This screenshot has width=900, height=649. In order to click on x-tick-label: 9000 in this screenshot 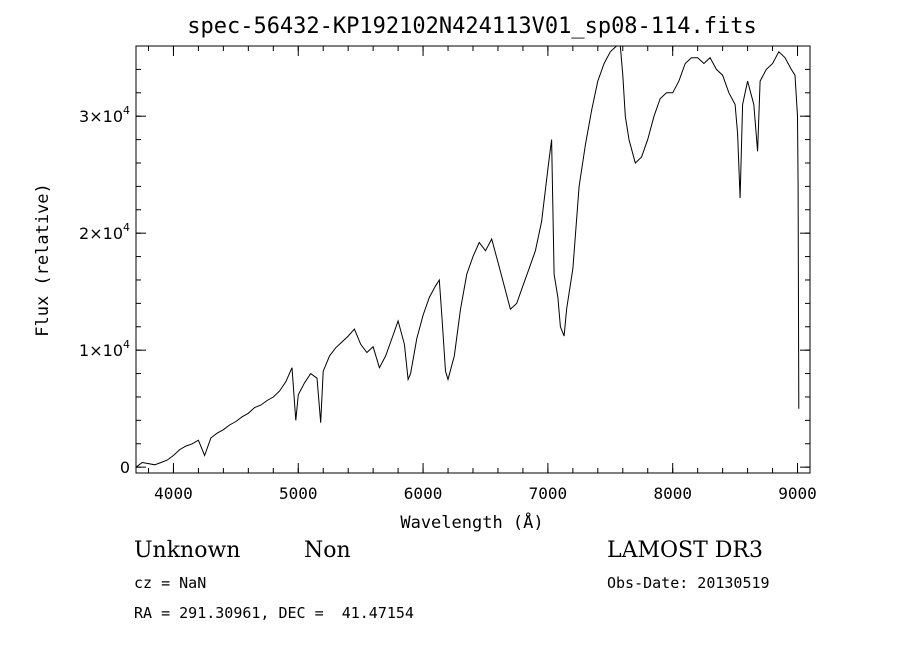, I will do `click(797, 493)`.